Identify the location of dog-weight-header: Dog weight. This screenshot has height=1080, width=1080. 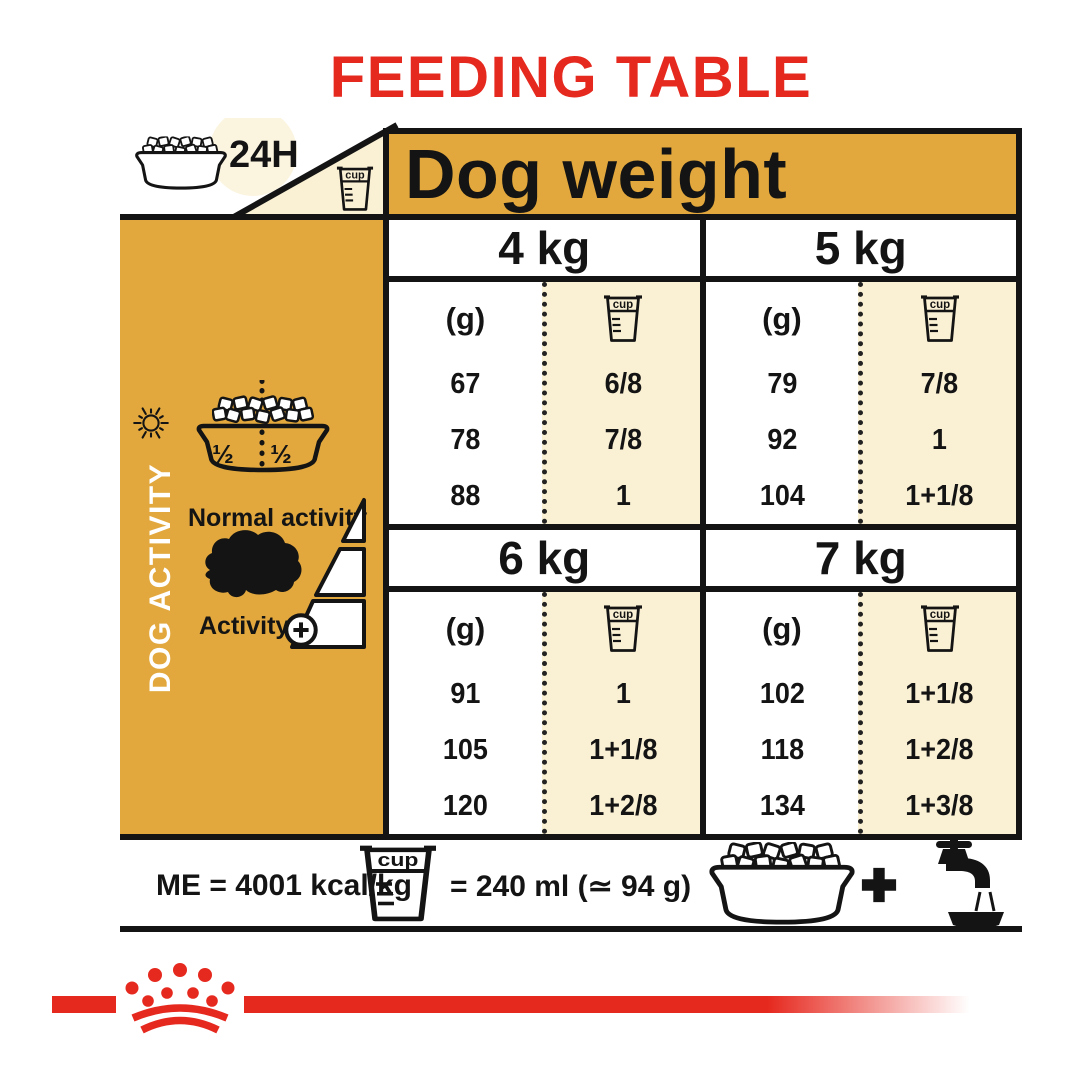
(702, 174).